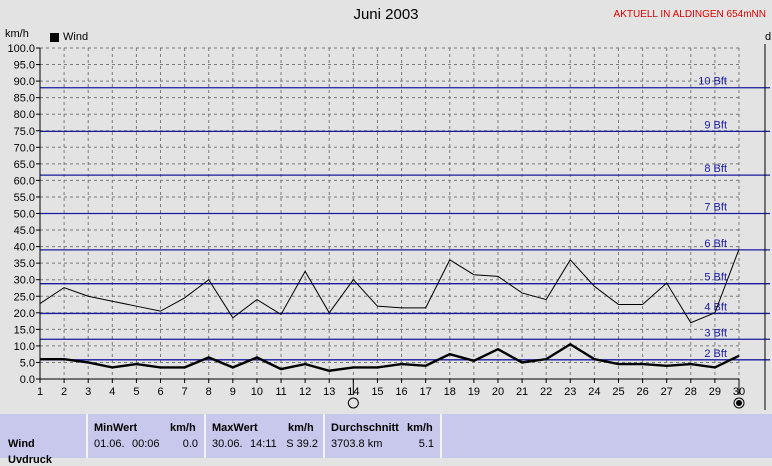 The width and height of the screenshot is (772, 466). I want to click on y-tick-label: 40.0, so click(24, 248).